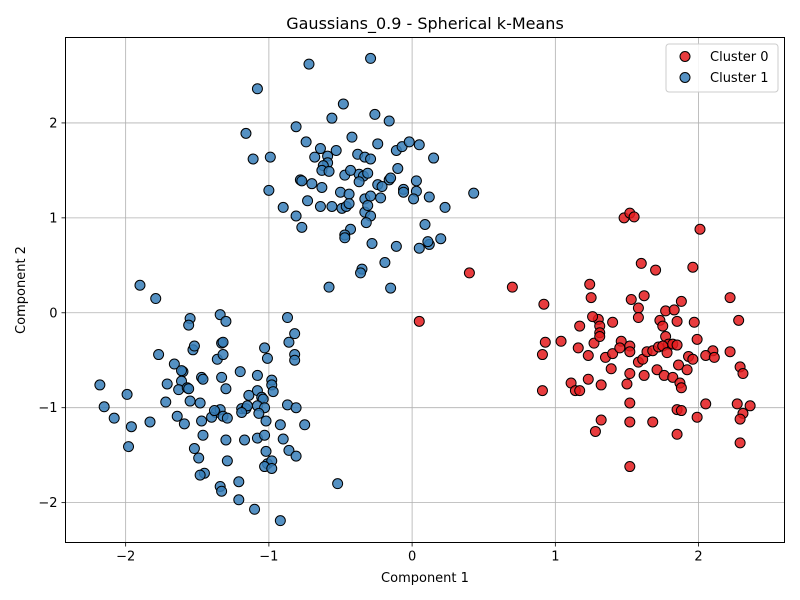  I want to click on y-axis-ticks: −2 −1 0 1 2, so click(52, 313).